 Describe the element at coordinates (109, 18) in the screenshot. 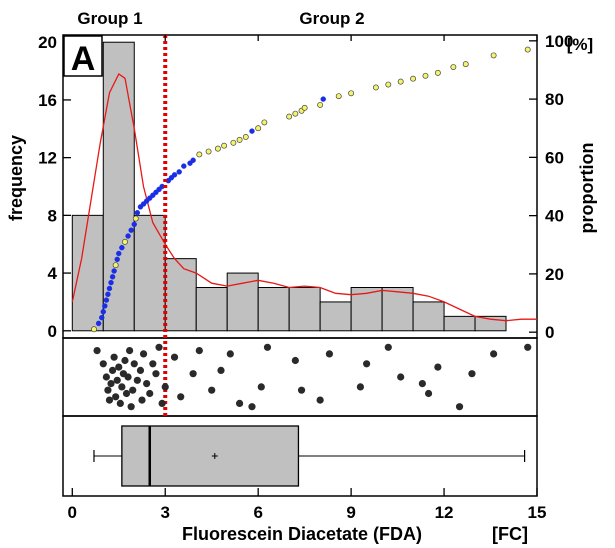

I see `group-1-label: Group 1` at that location.